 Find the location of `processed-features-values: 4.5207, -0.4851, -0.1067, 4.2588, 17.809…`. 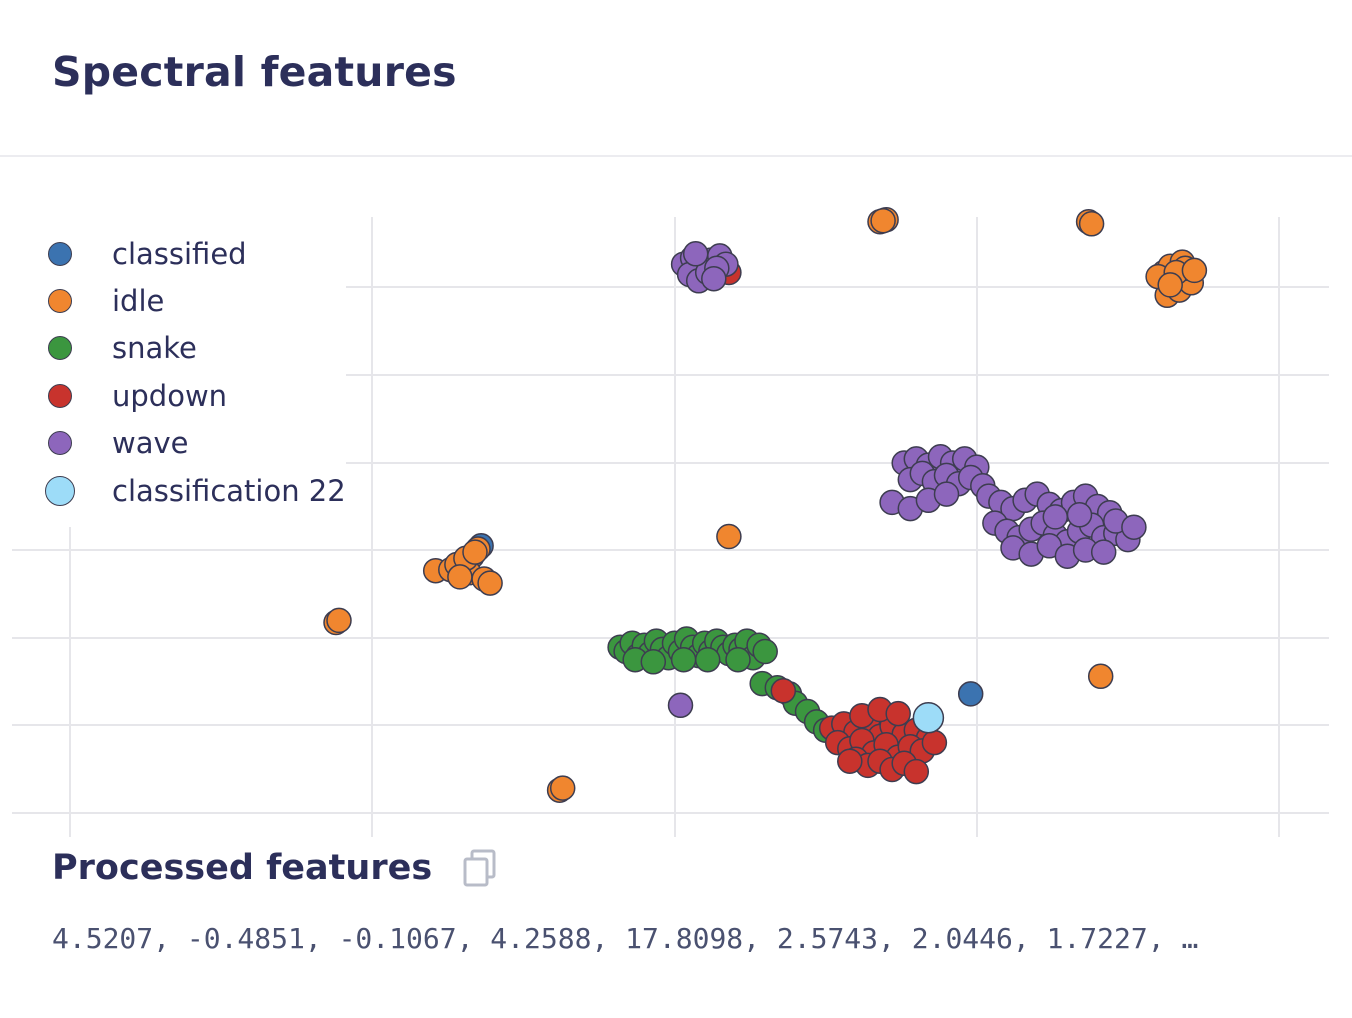

processed-features-values: 4.5207, -0.4851, -0.1067, 4.2588, 17.809… is located at coordinates (625, 938).